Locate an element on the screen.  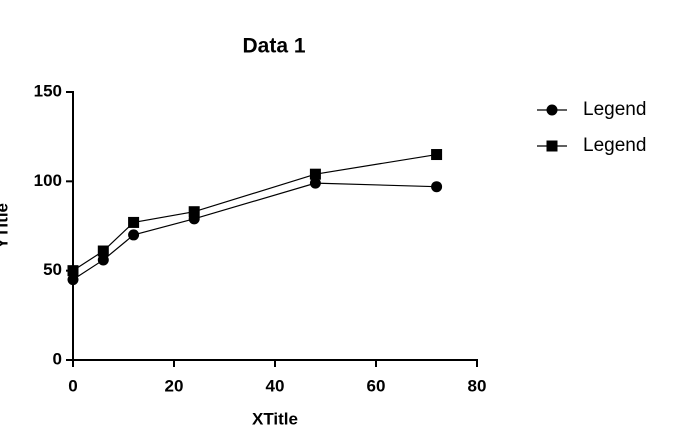
x-tick-label: 20 is located at coordinates (174, 385).